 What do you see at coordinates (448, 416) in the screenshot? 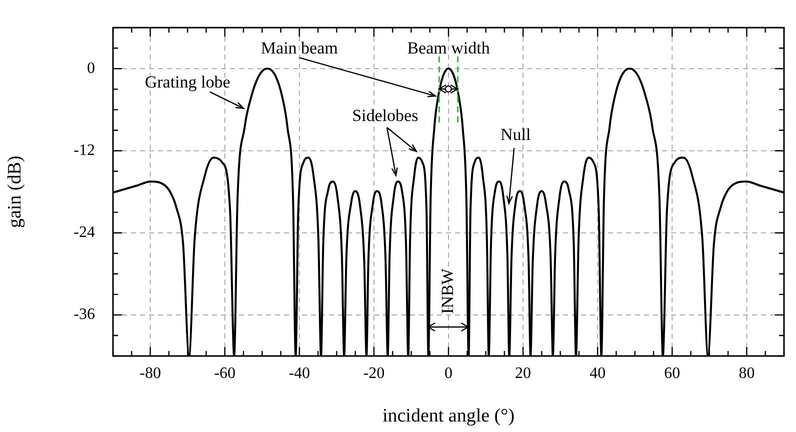
I see `x-axis-title: incident angle (°)` at bounding box center [448, 416].